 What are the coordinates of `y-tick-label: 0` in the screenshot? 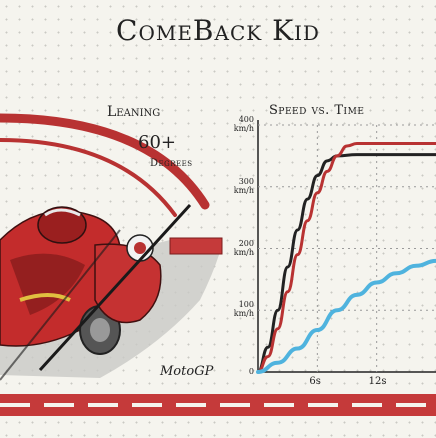 It's located at (239, 371).